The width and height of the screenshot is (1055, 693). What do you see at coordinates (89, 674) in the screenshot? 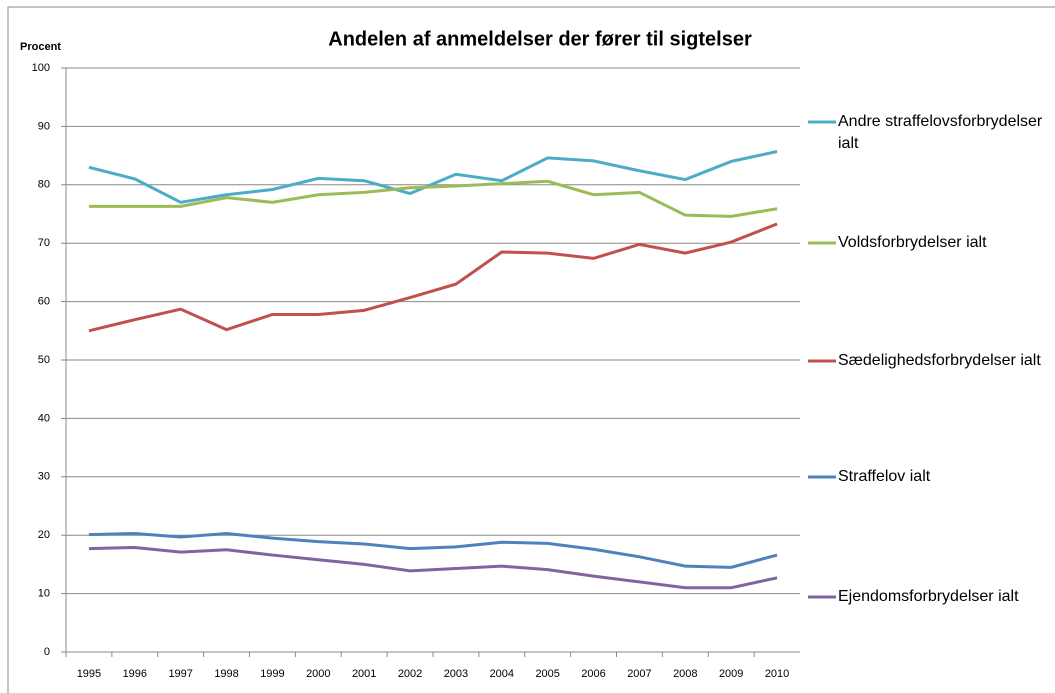
I see `x-tick-label: 1995` at bounding box center [89, 674].